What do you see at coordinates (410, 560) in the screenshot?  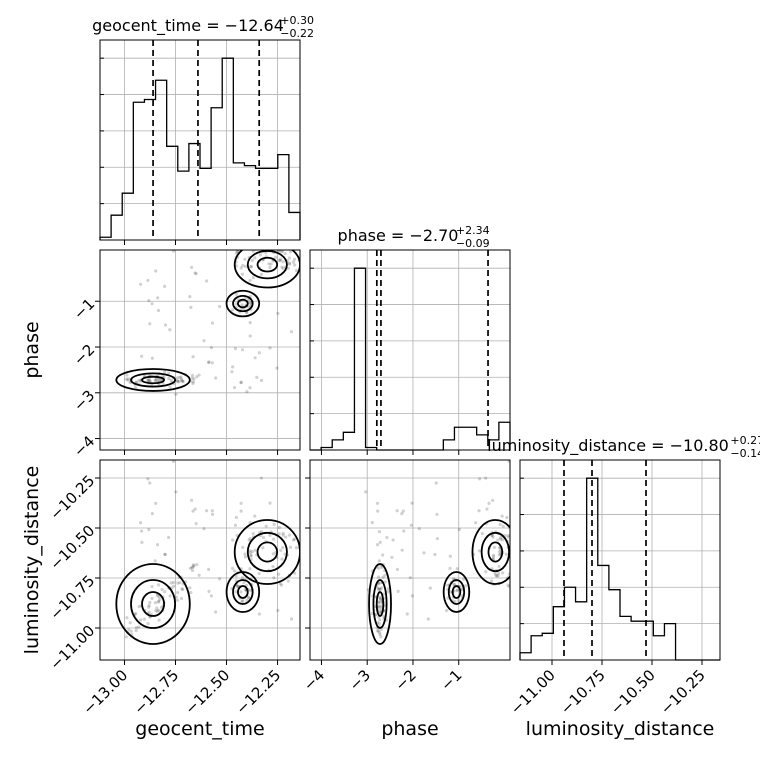 I see `scatter-panel-phase-luminosity_distance` at bounding box center [410, 560].